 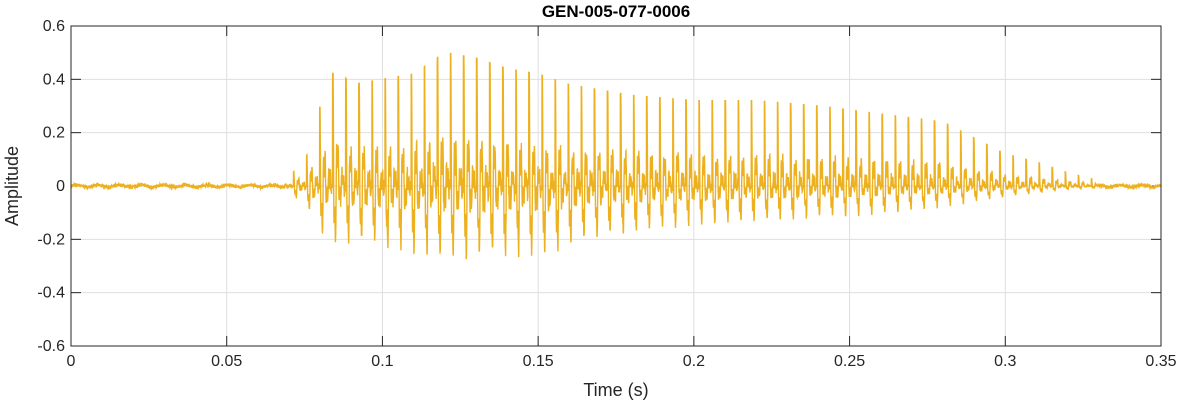 What do you see at coordinates (60, 186) in the screenshot?
I see `y-tick-label: 0` at bounding box center [60, 186].